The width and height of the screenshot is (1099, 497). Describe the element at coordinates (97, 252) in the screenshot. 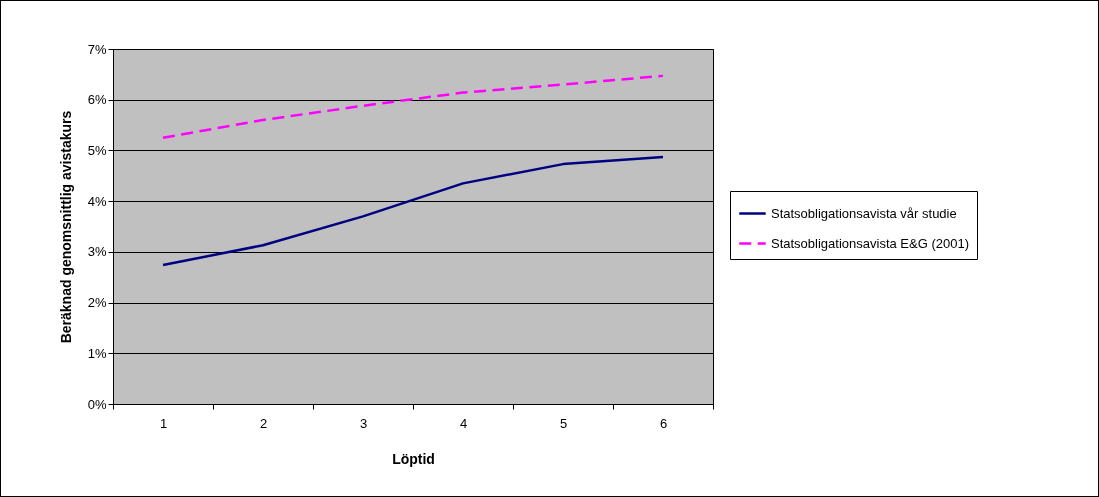

I see `y-tick-label: 3%` at that location.